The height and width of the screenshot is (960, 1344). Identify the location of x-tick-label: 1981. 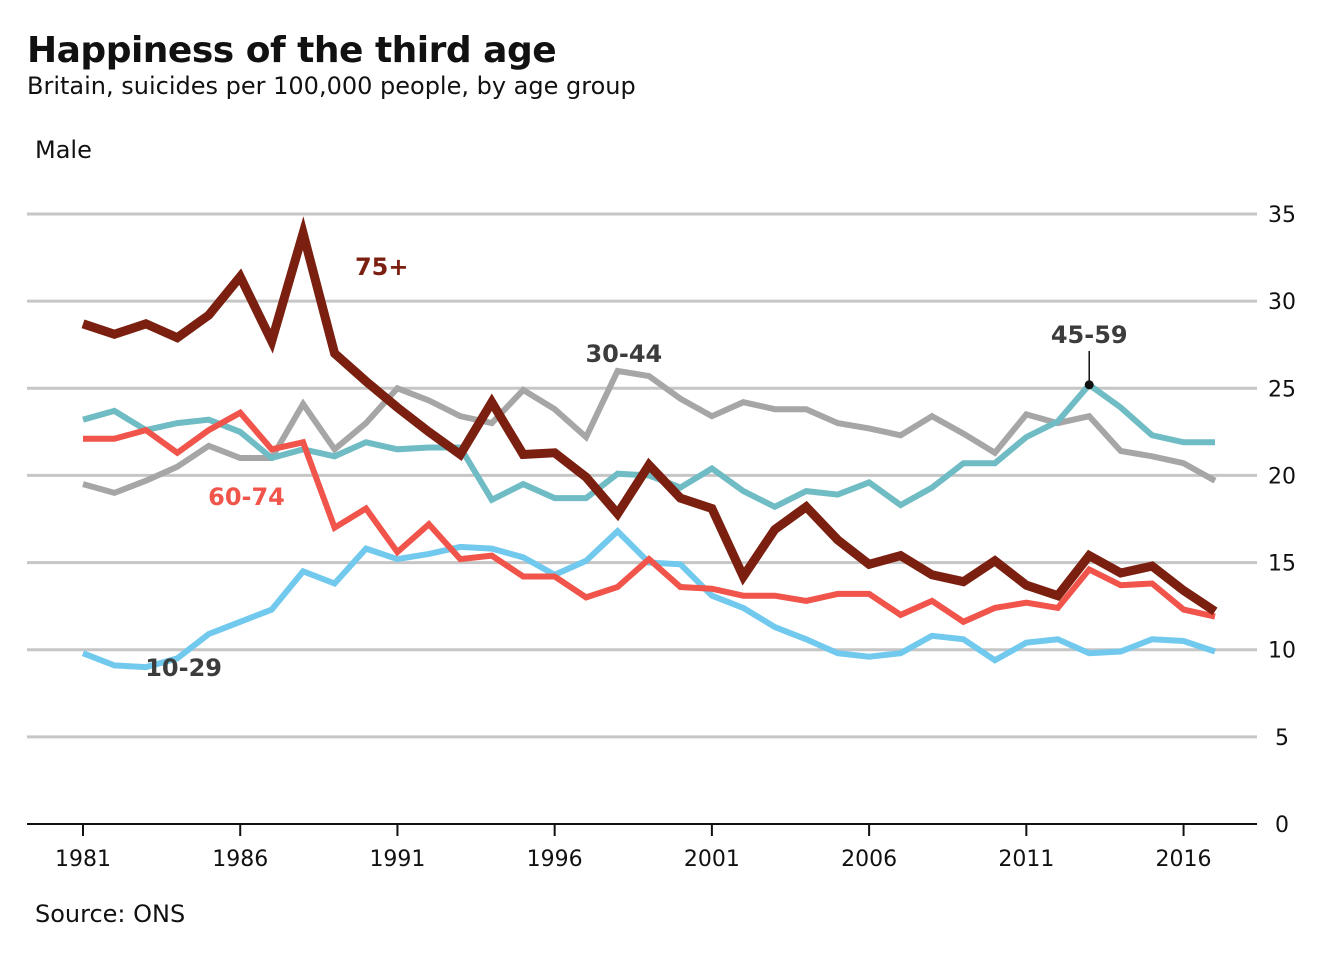
(83, 859).